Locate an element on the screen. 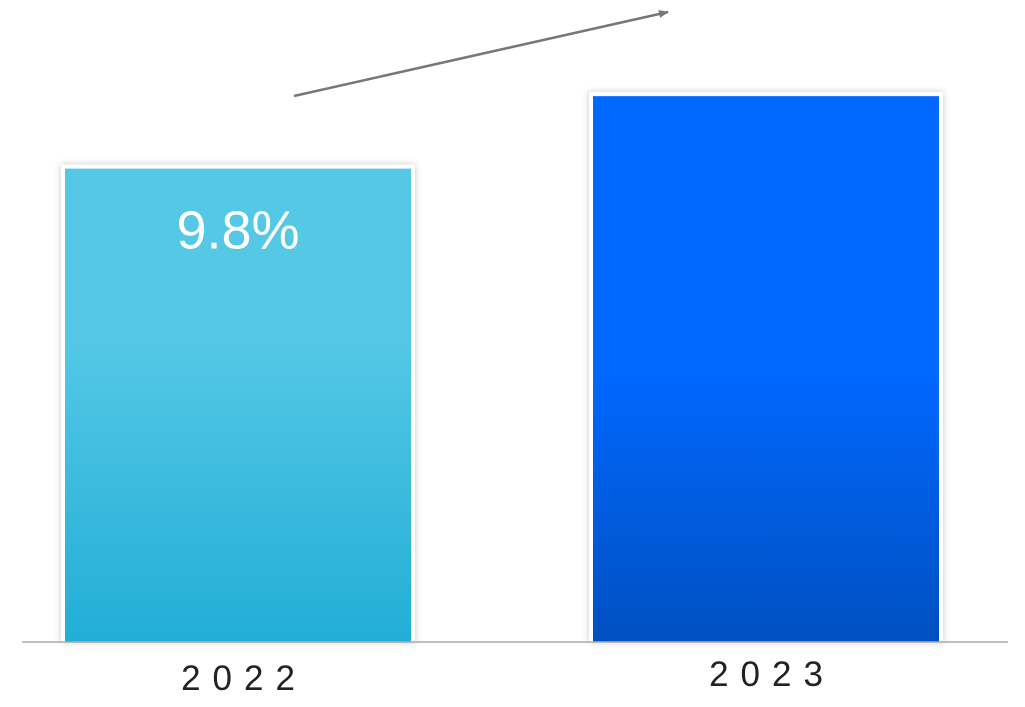 The image size is (1025, 707). trend-arrow is located at coordinates (481, 54).